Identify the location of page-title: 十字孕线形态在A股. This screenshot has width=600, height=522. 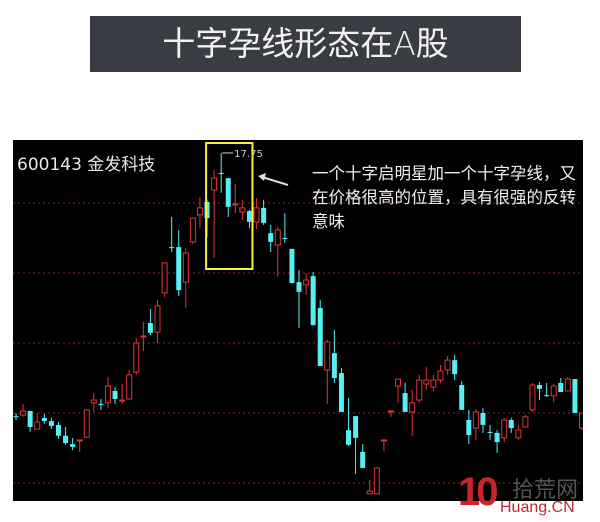
(305, 44).